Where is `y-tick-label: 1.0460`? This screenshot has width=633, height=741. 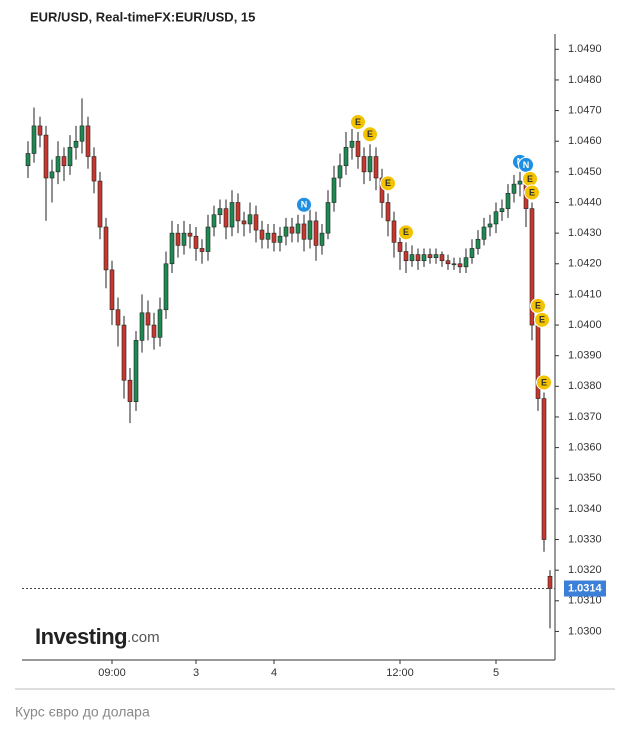
y-tick-label: 1.0460 is located at coordinates (585, 141).